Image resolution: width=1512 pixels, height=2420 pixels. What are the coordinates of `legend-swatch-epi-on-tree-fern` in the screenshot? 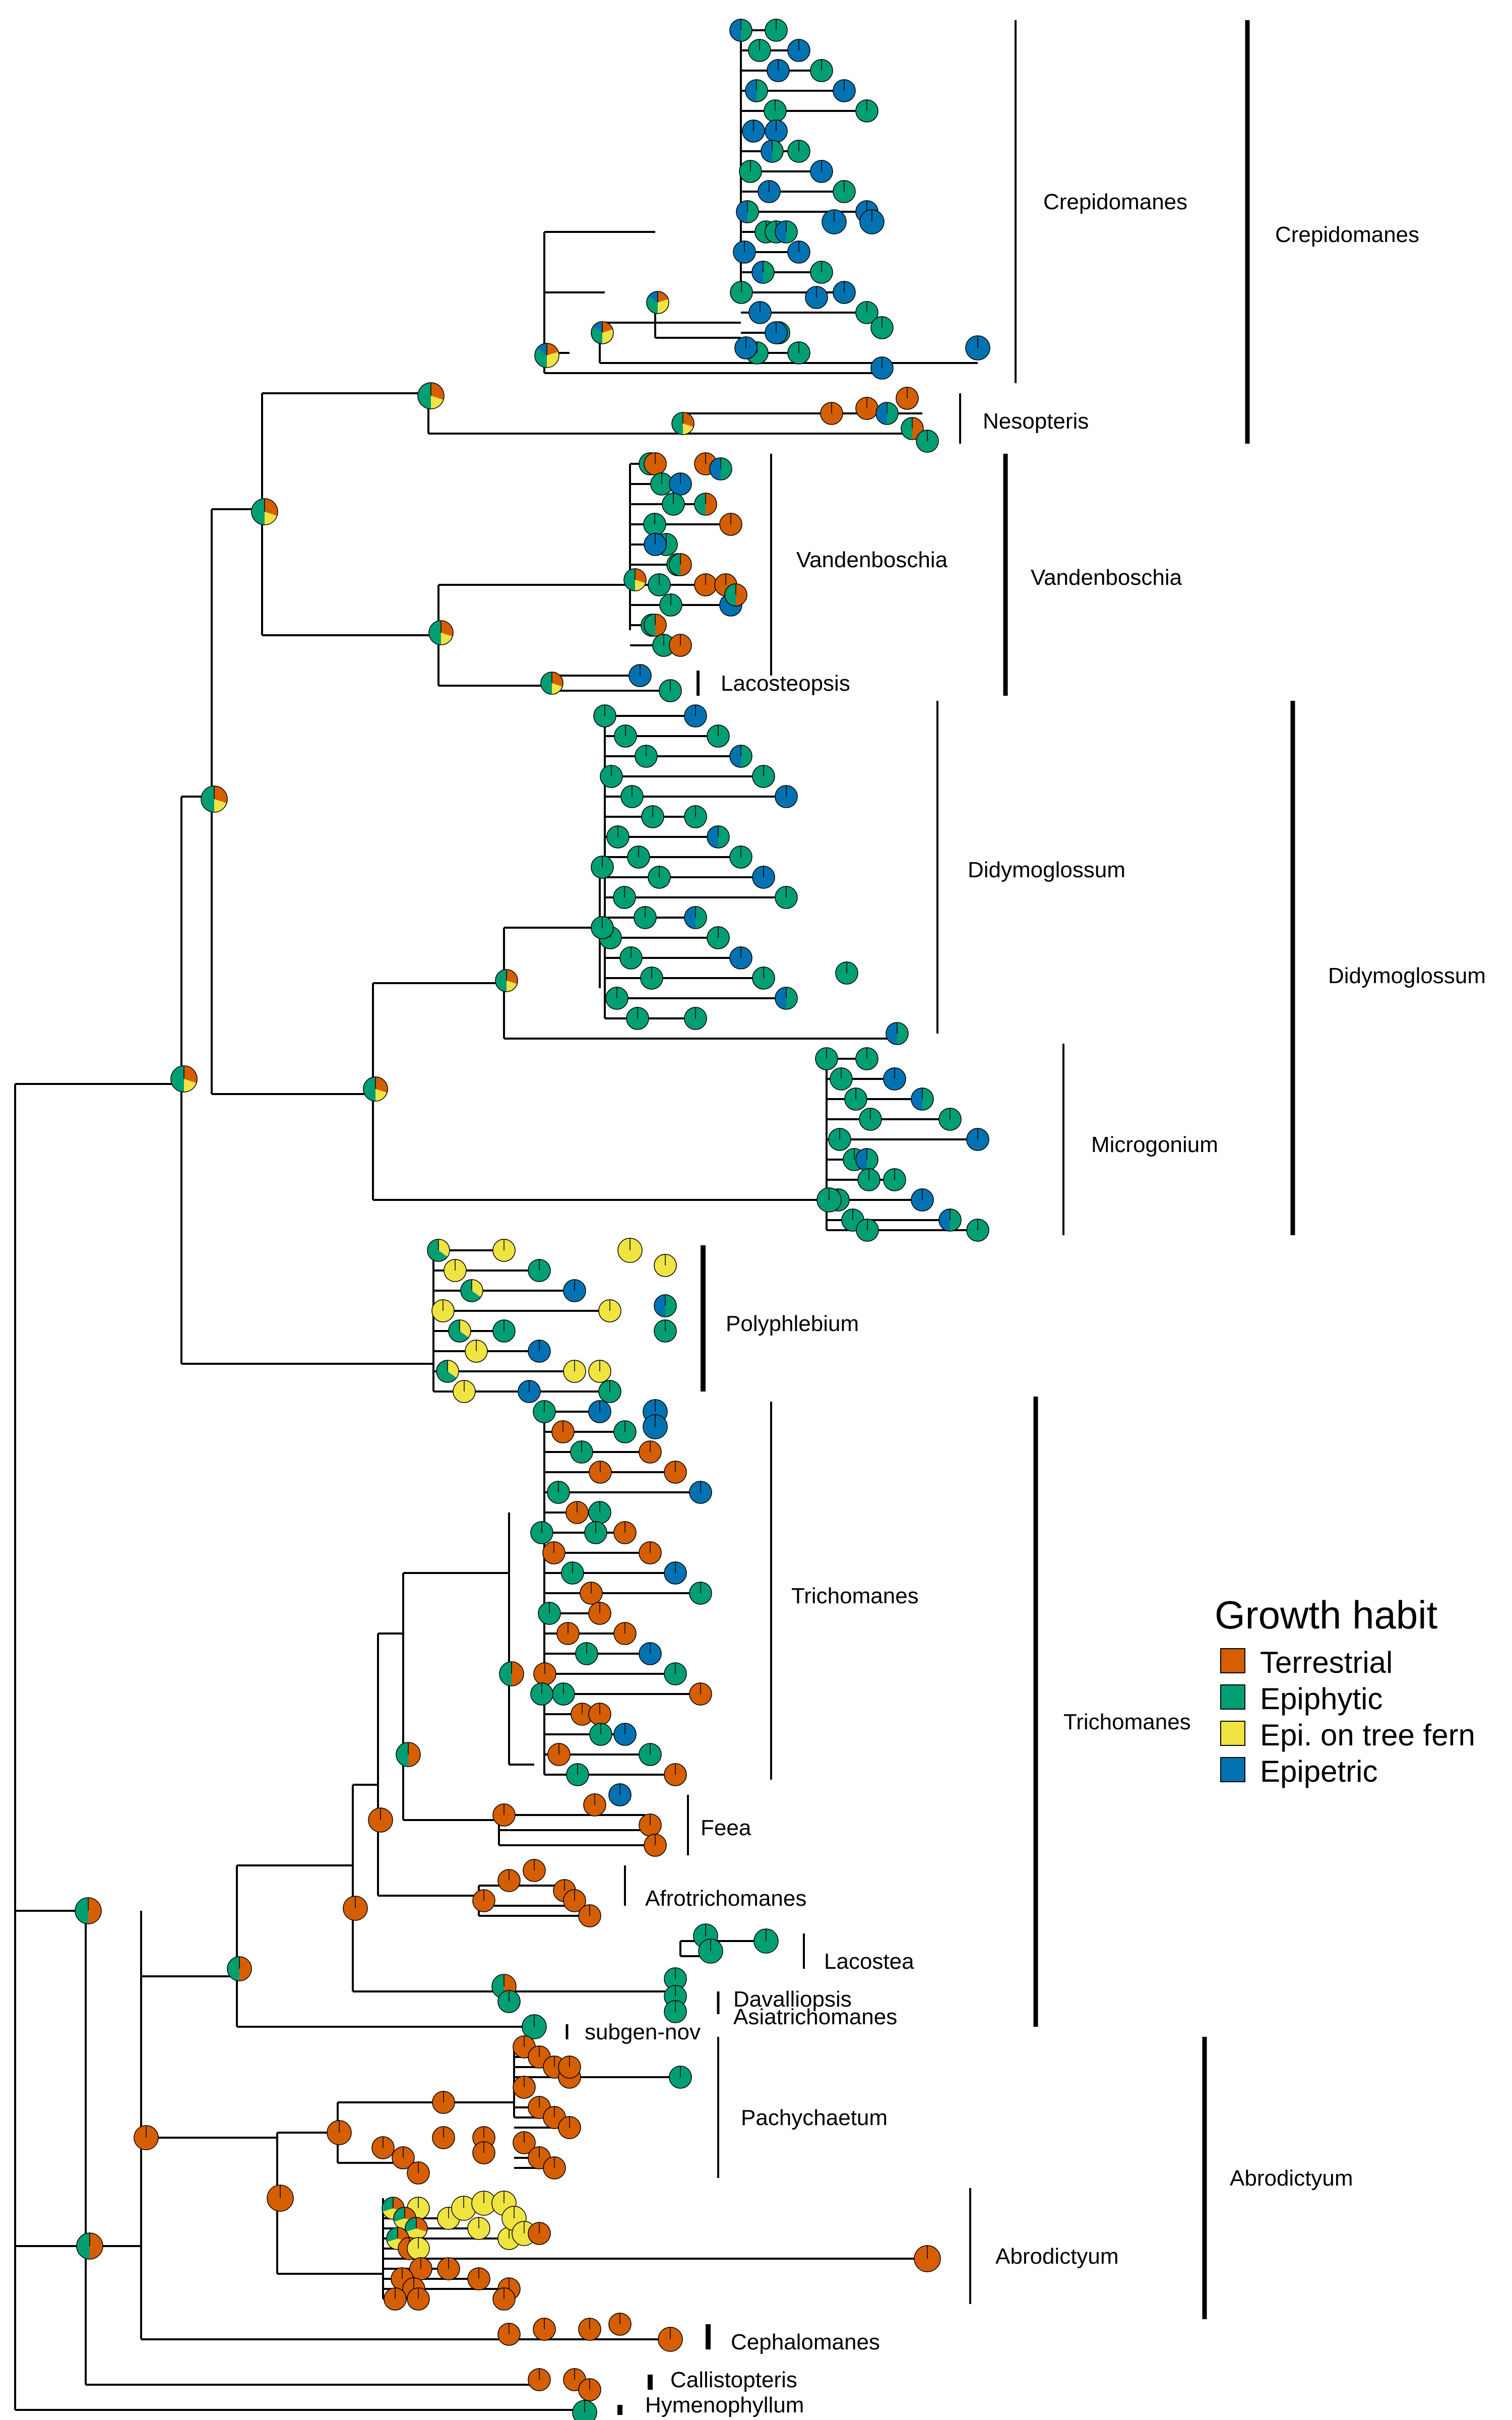 It's located at (1232, 1733).